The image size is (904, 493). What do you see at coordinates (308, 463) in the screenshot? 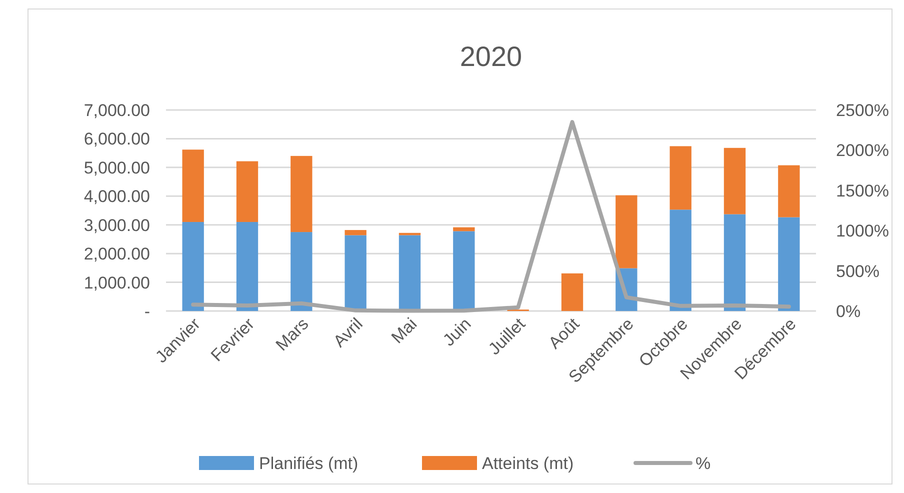
I see `legend-label: Planifiés (mt)` at bounding box center [308, 463].